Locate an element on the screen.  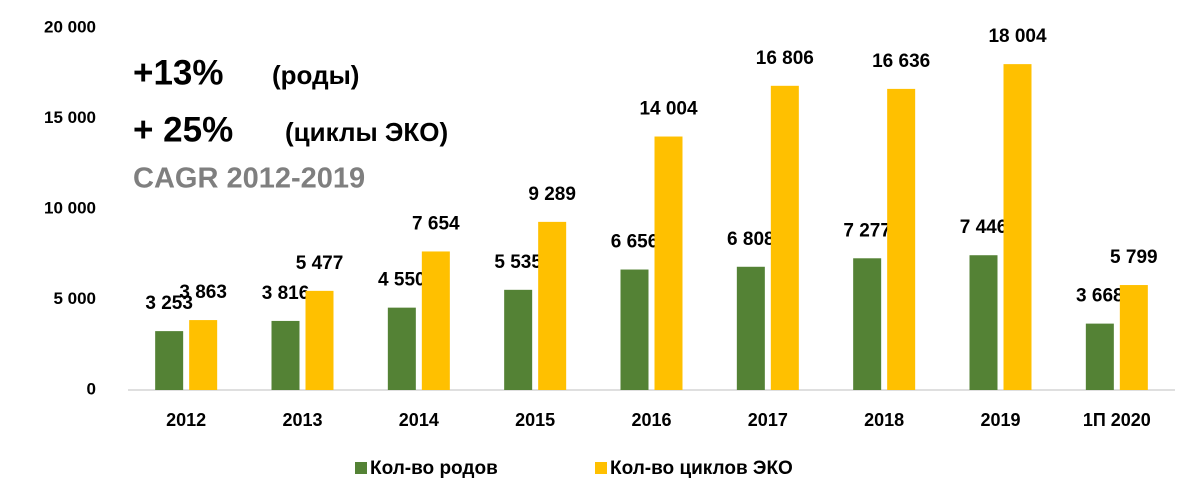
x-tick-label: 2018 is located at coordinates (884, 420).